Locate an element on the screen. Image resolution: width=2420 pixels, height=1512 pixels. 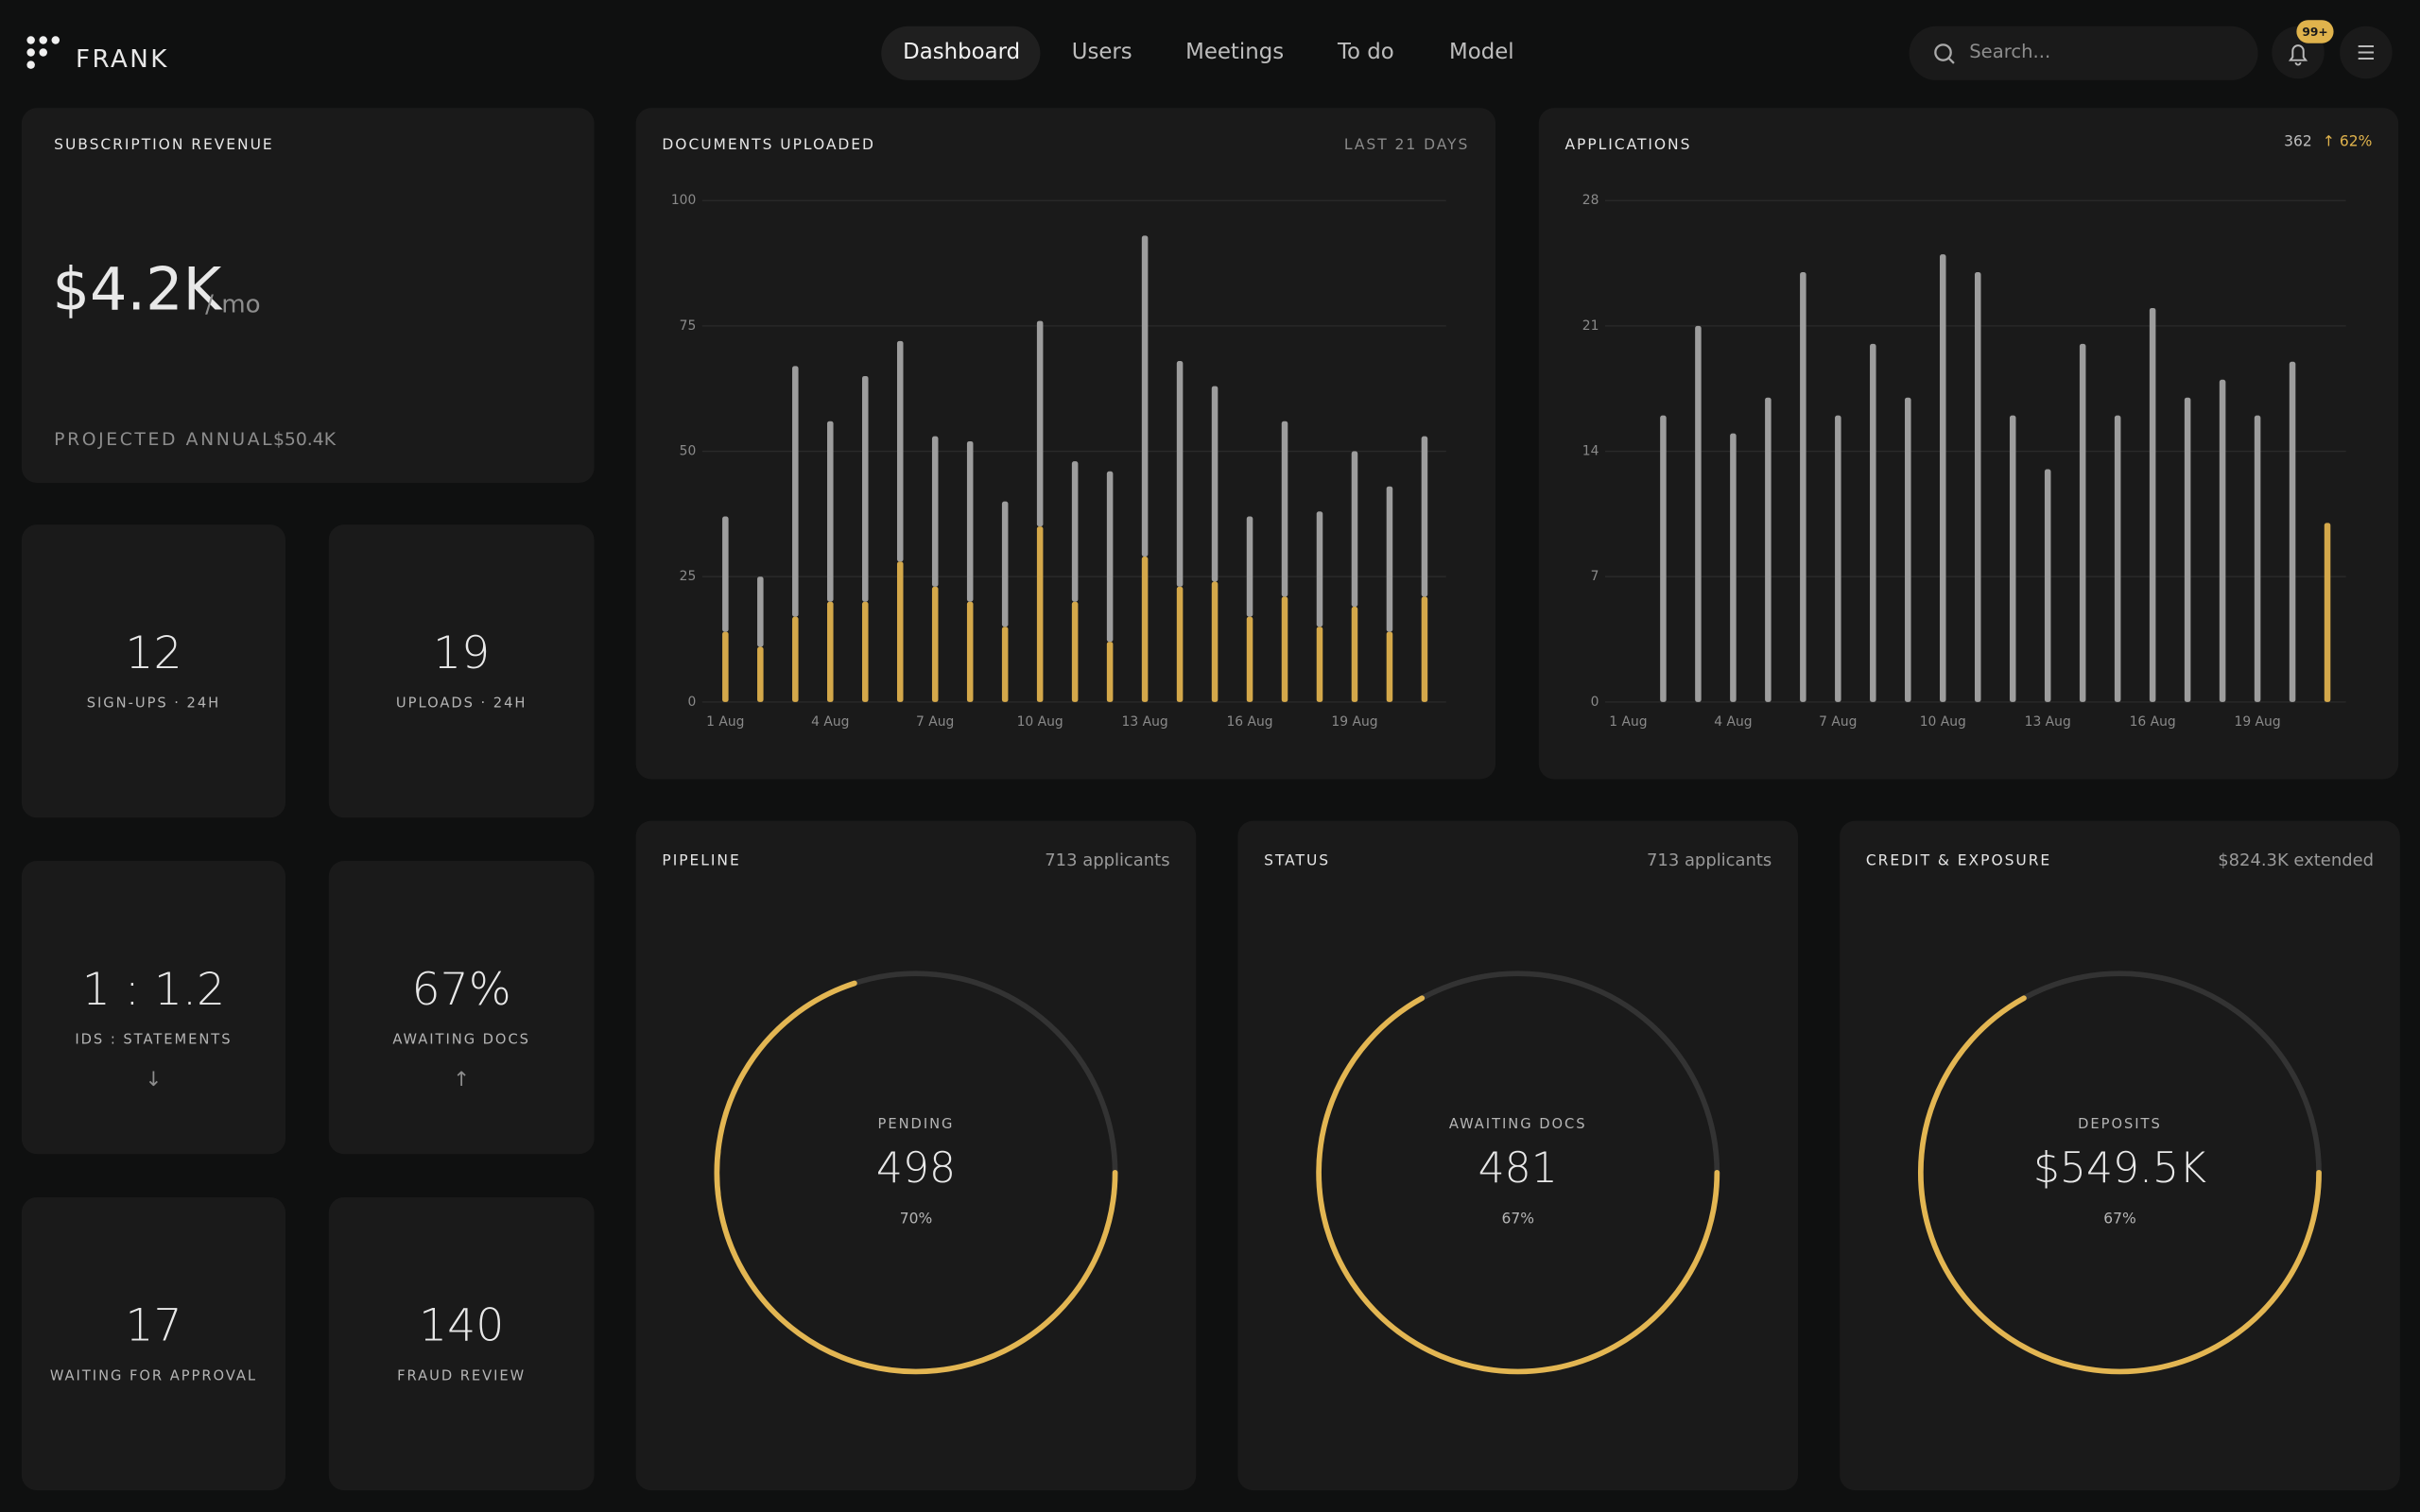
logo is located at coordinates (43, 52).